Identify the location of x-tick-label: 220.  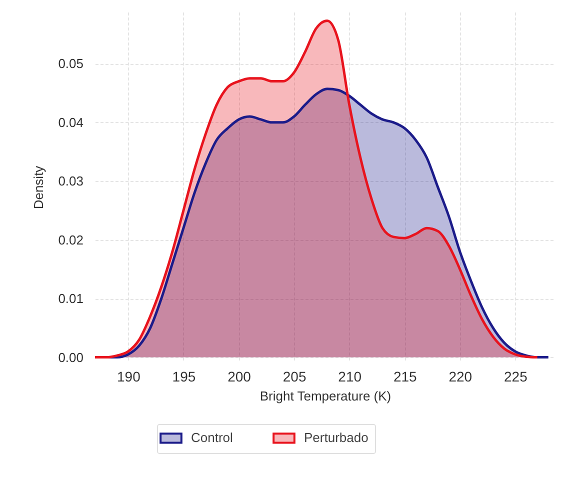
(460, 376).